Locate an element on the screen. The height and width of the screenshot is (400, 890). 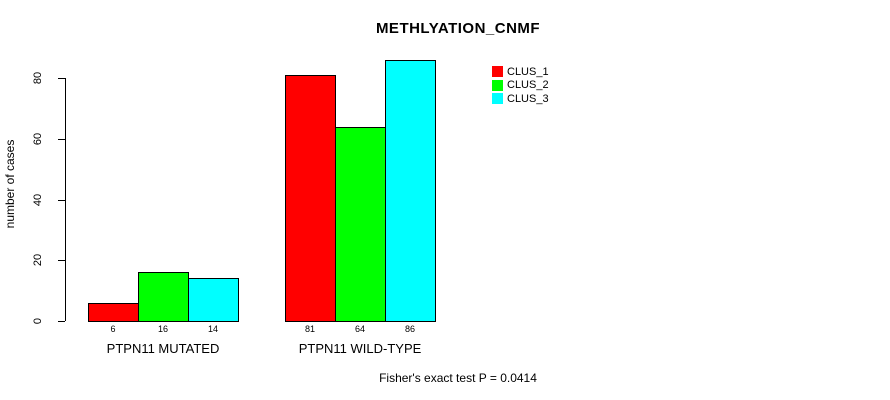
footer-annotation: Fisher's exact test P = 0.0414 is located at coordinates (458, 378).